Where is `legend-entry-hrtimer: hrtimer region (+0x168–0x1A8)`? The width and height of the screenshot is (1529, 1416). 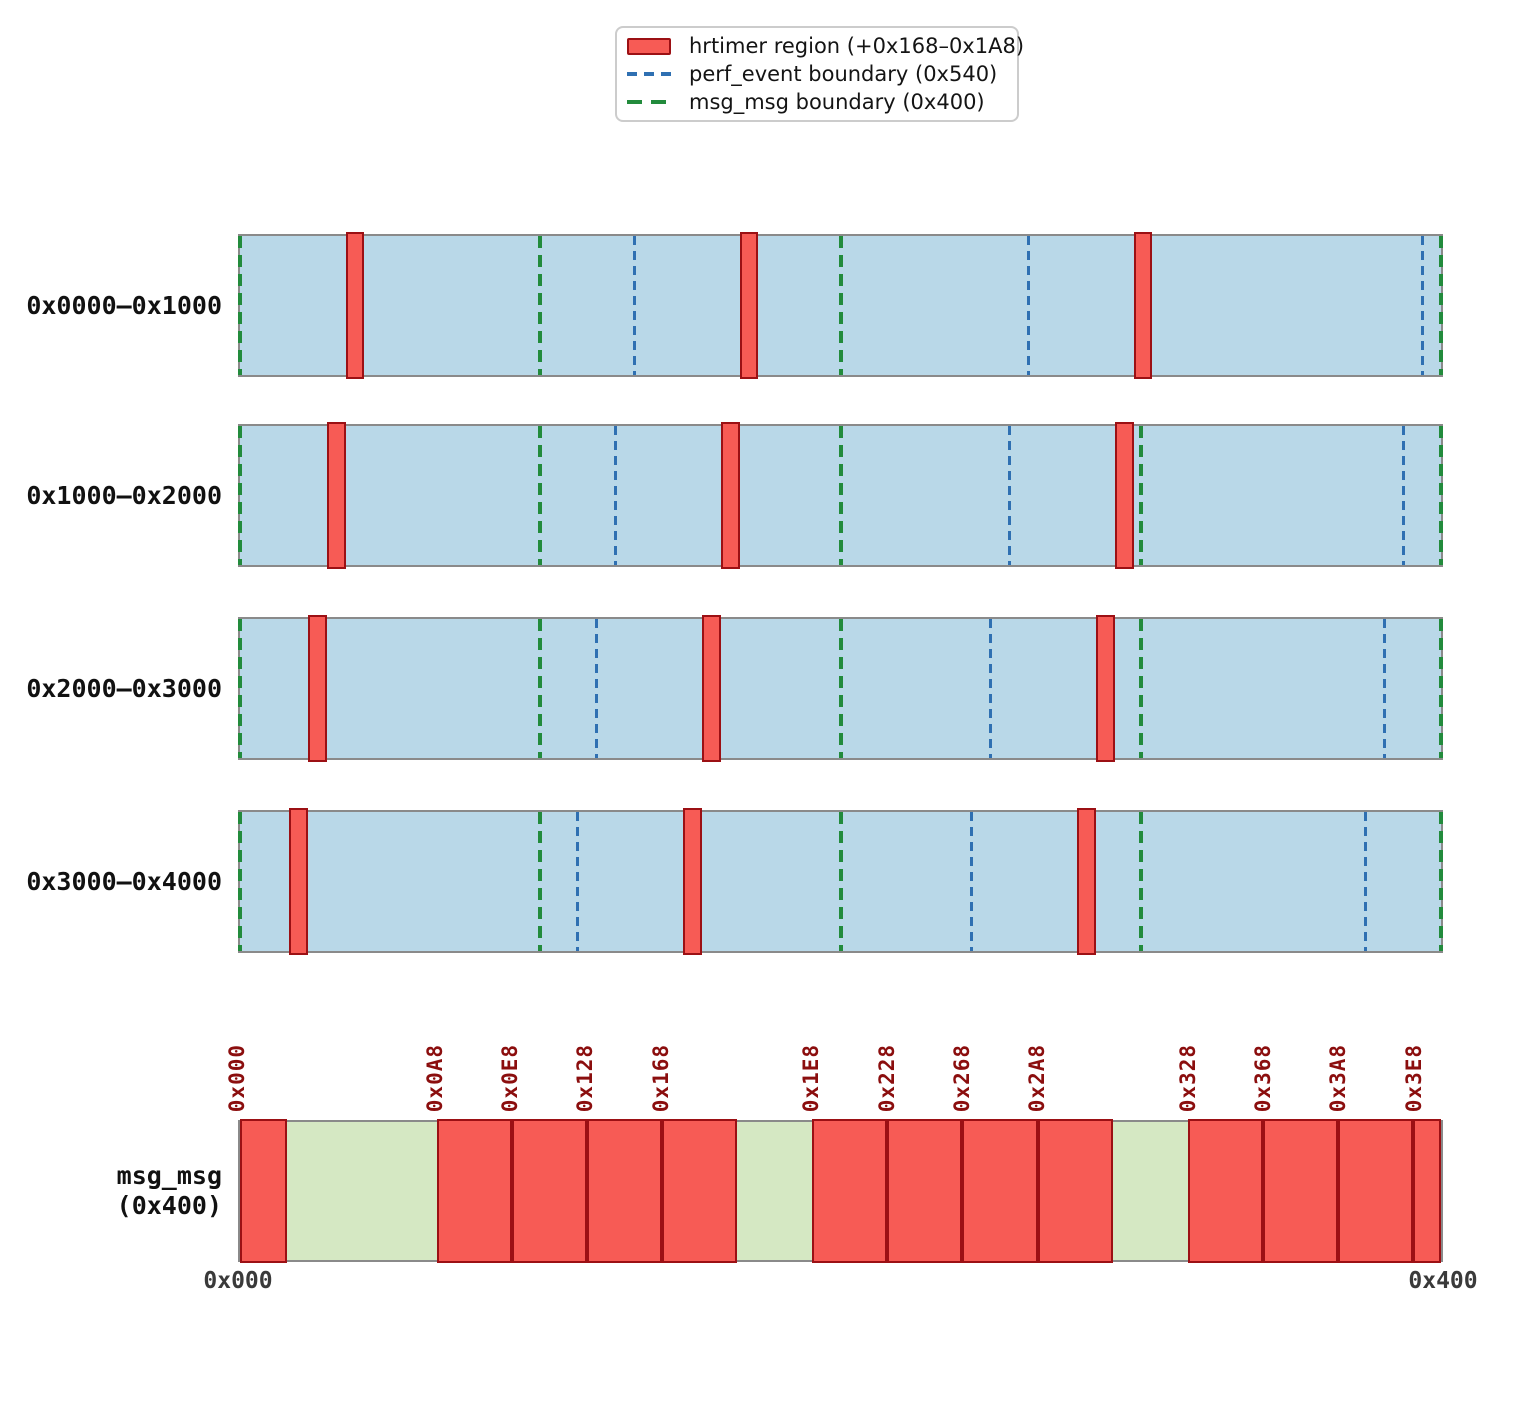
legend-entry-hrtimer: hrtimer region (+0x168–0x1A8) is located at coordinates (825, 46).